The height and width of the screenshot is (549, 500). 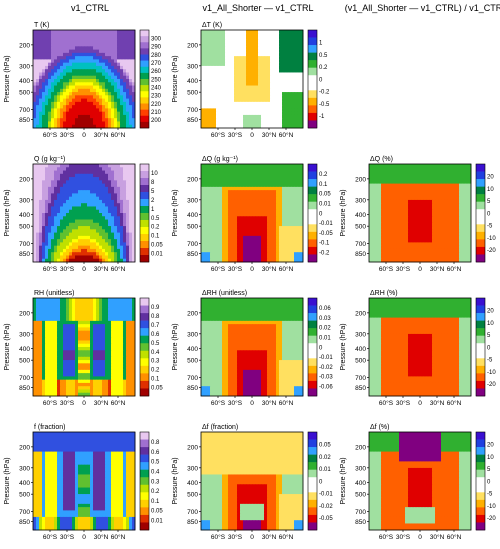 I want to click on colorbar-label: 240, so click(x=156, y=88).